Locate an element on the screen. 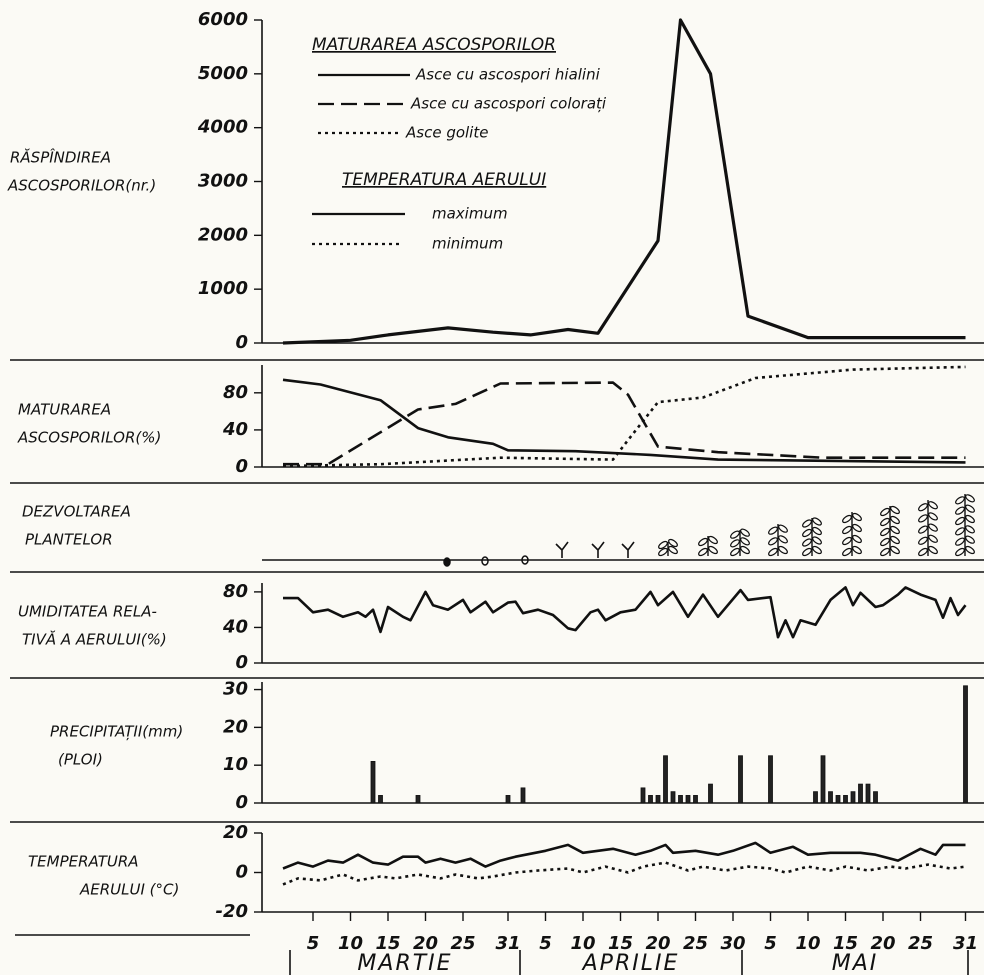  legend-label: maximum is located at coordinates (470, 214).